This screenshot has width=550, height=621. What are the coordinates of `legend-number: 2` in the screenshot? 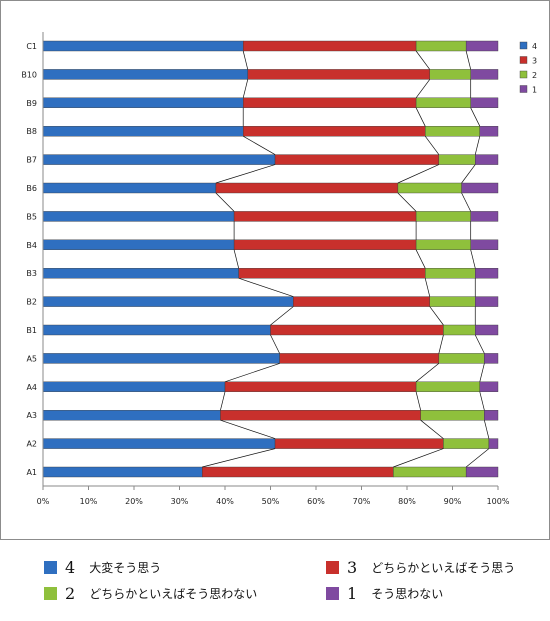 It's located at (70, 593).